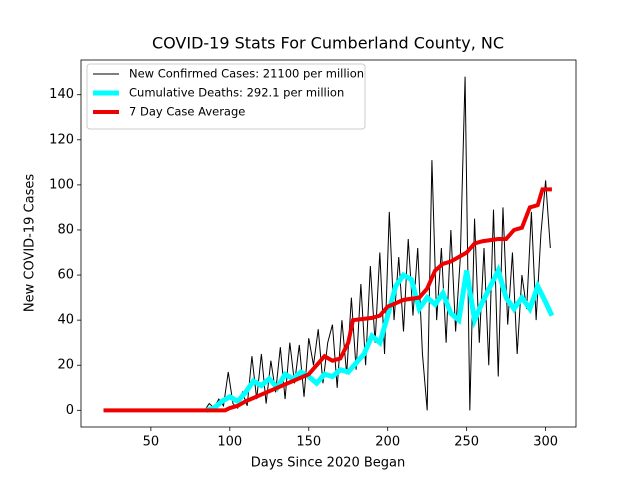  I want to click on y-tick-label: 100, so click(61, 184).